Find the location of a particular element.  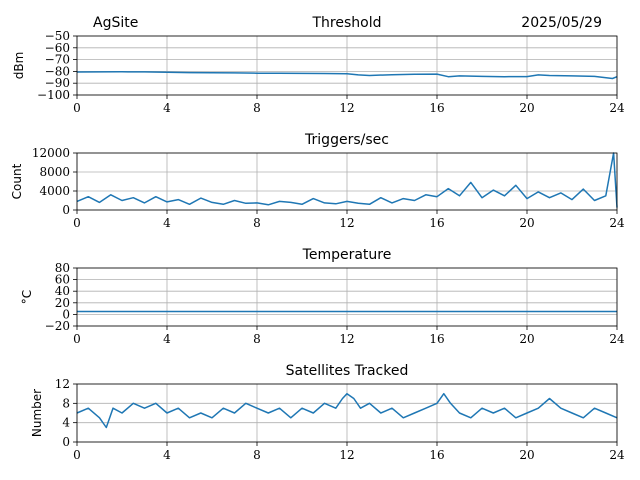

y-axis-label: °C is located at coordinates (27, 297).